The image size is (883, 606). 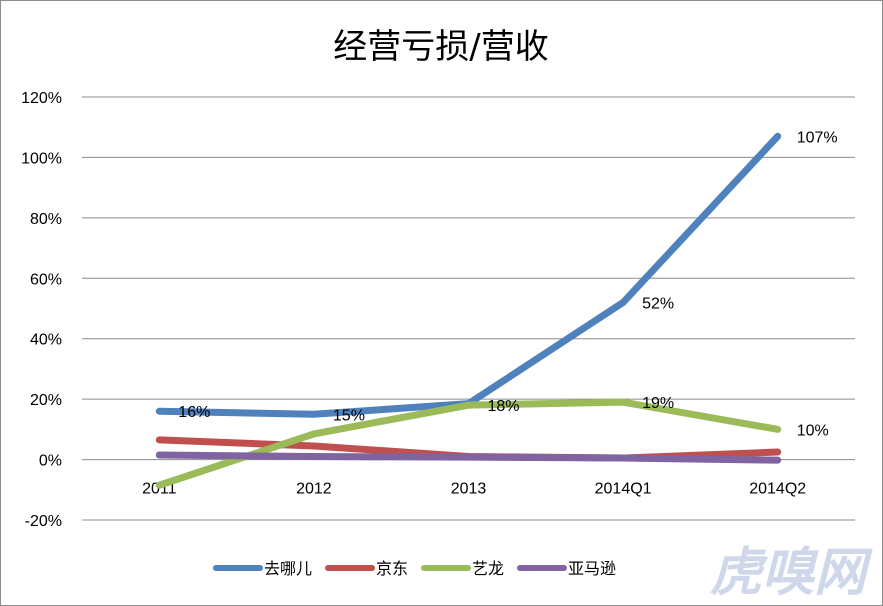 What do you see at coordinates (46, 340) in the screenshot?
I see `y-tick-label: 40%` at bounding box center [46, 340].